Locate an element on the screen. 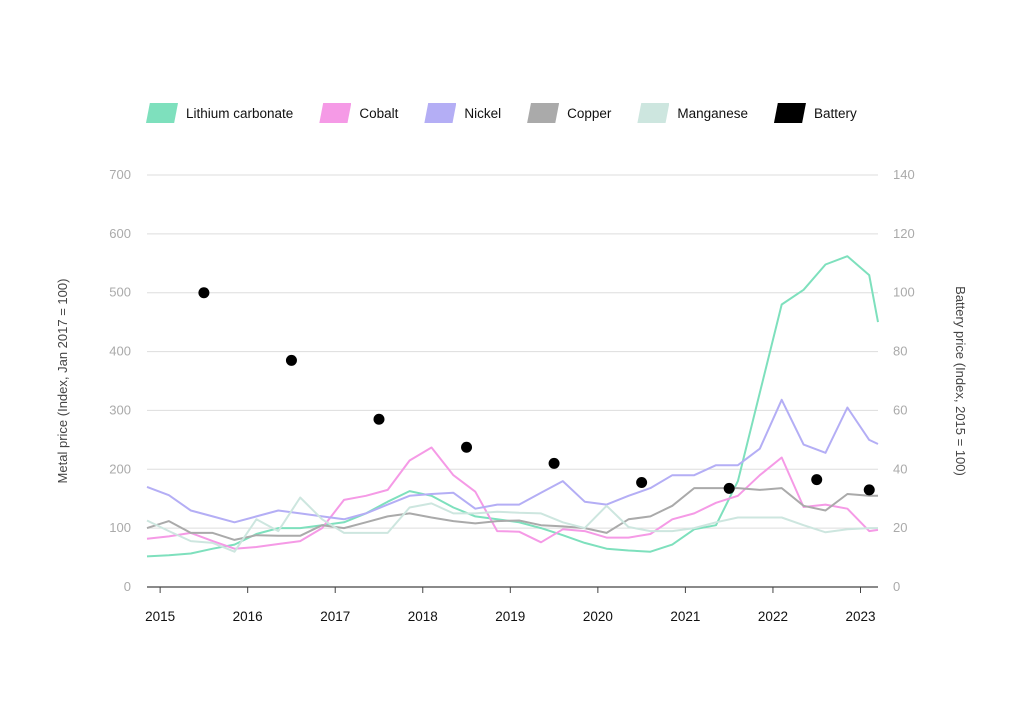 Image resolution: width=1024 pixels, height=728 pixels. legend-item-manganese: Manganese is located at coordinates (692, 113).